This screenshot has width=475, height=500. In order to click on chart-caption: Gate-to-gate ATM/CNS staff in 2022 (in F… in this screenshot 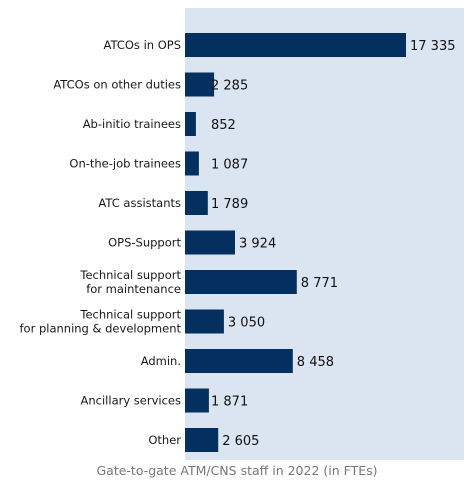, I will do `click(236, 470)`.